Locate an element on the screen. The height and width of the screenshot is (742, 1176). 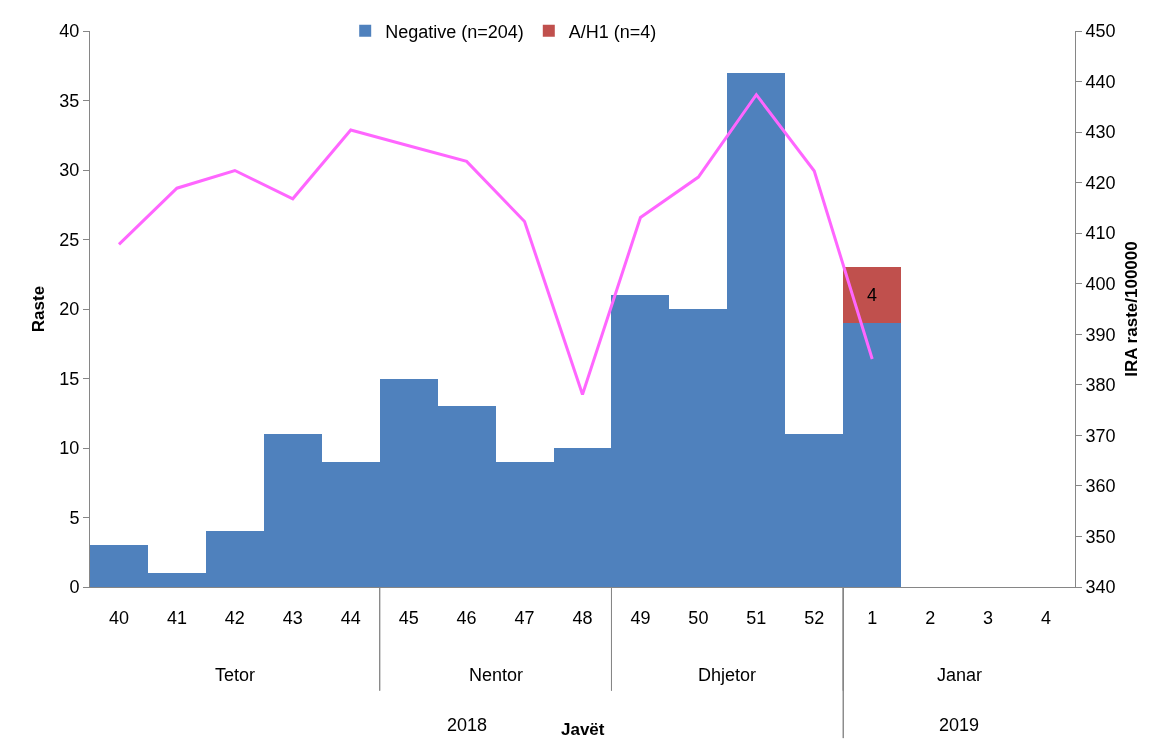
x-tick-label: 45 is located at coordinates (408, 617).